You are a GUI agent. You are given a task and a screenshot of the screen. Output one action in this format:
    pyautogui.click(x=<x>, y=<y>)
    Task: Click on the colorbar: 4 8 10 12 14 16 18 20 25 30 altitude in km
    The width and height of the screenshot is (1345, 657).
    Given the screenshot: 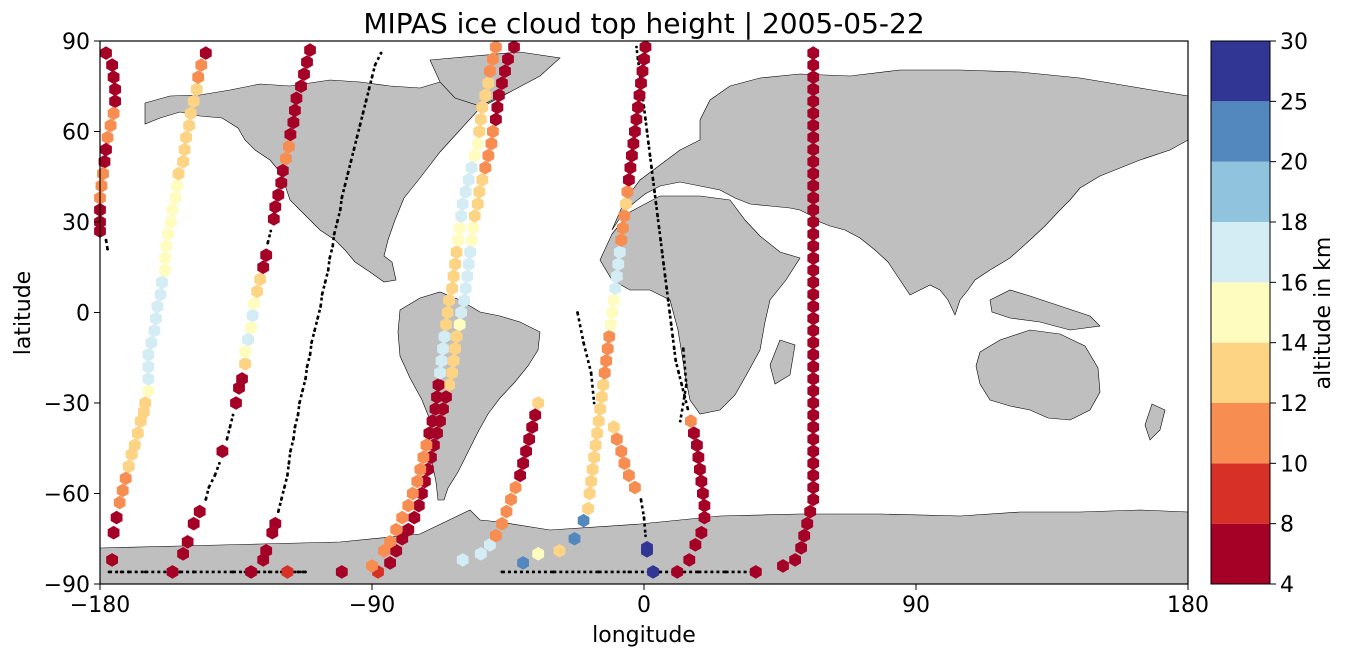 What is the action you would take?
    pyautogui.click(x=1273, y=314)
    